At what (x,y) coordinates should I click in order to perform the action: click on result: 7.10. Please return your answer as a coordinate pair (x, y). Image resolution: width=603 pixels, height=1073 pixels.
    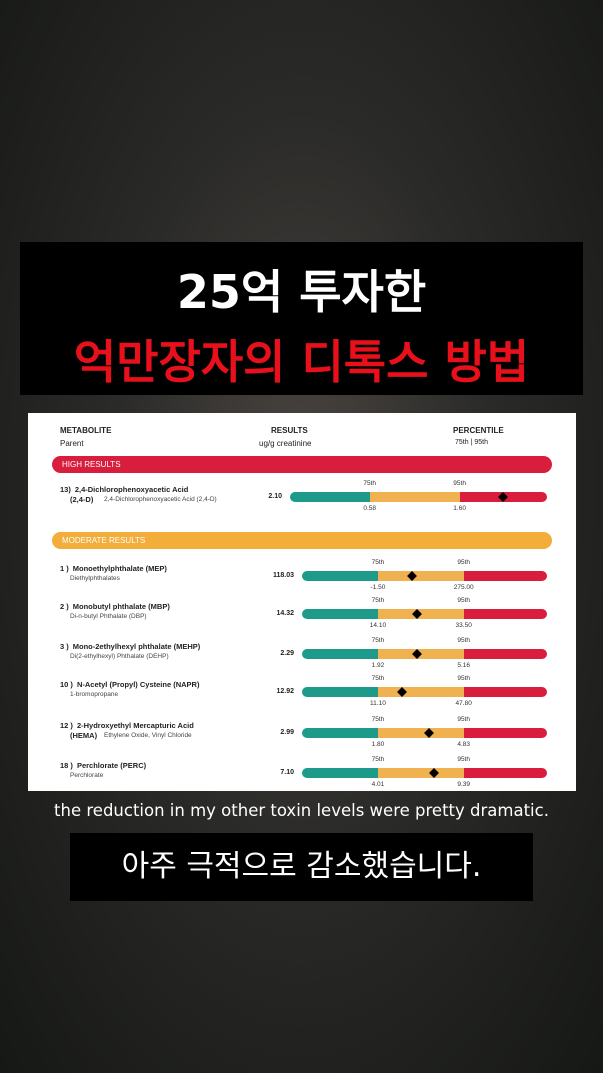
    Looking at the image, I should click on (287, 772).